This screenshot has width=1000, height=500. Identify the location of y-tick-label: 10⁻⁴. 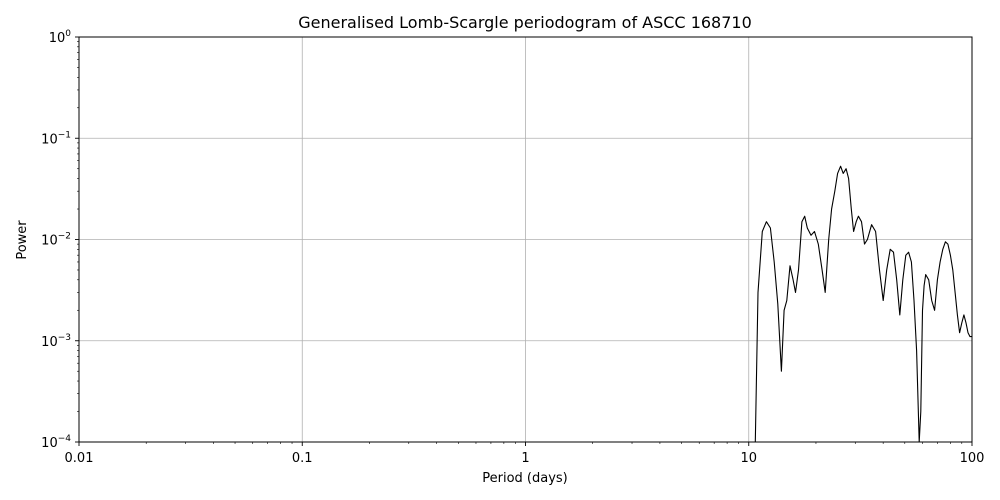
(56, 442).